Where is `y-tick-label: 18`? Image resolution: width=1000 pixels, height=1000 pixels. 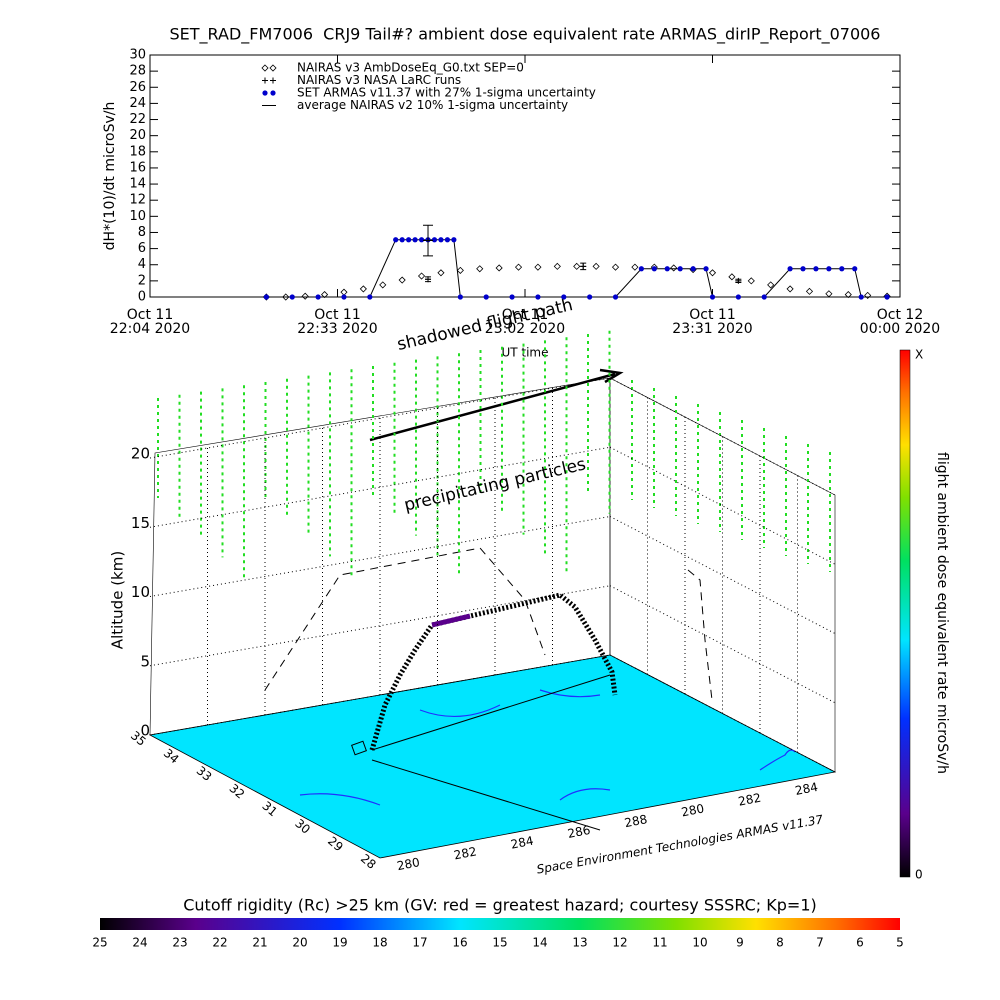 y-tick-label: 18 is located at coordinates (137, 151).